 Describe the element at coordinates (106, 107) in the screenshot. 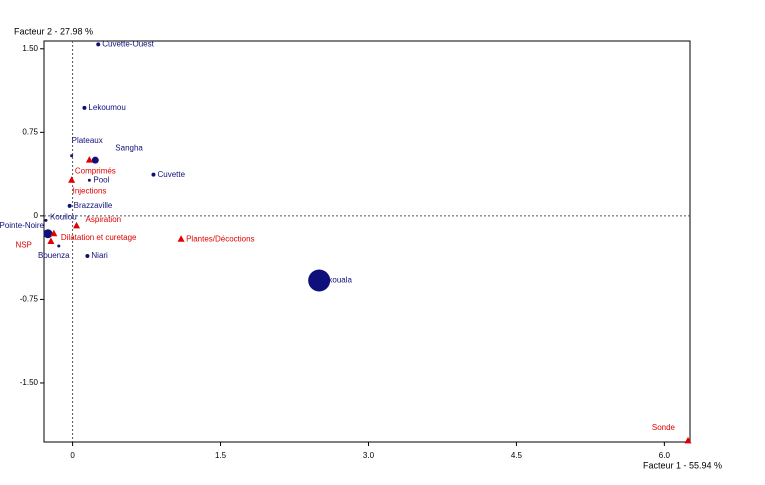

I see `point-label: Lekoumou` at that location.